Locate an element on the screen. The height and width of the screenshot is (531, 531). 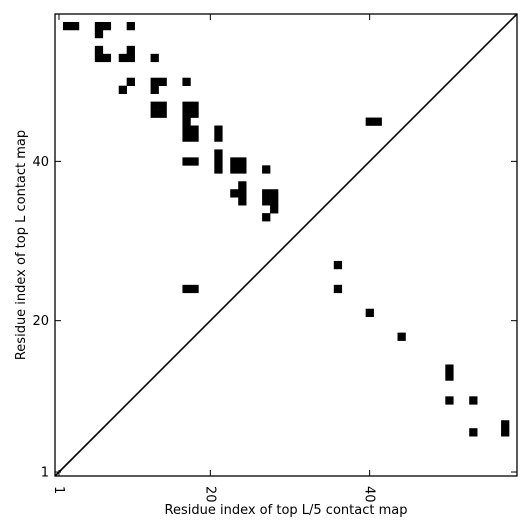
x-tick-label: 1 is located at coordinates (58, 490).